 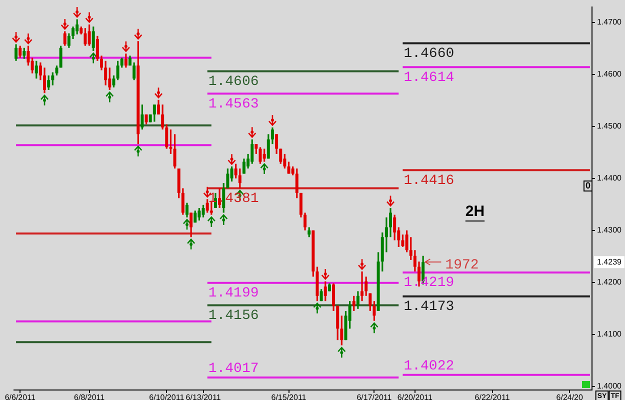 What do you see at coordinates (429, 307) in the screenshot?
I see `data-label: 1.4173` at bounding box center [429, 307].